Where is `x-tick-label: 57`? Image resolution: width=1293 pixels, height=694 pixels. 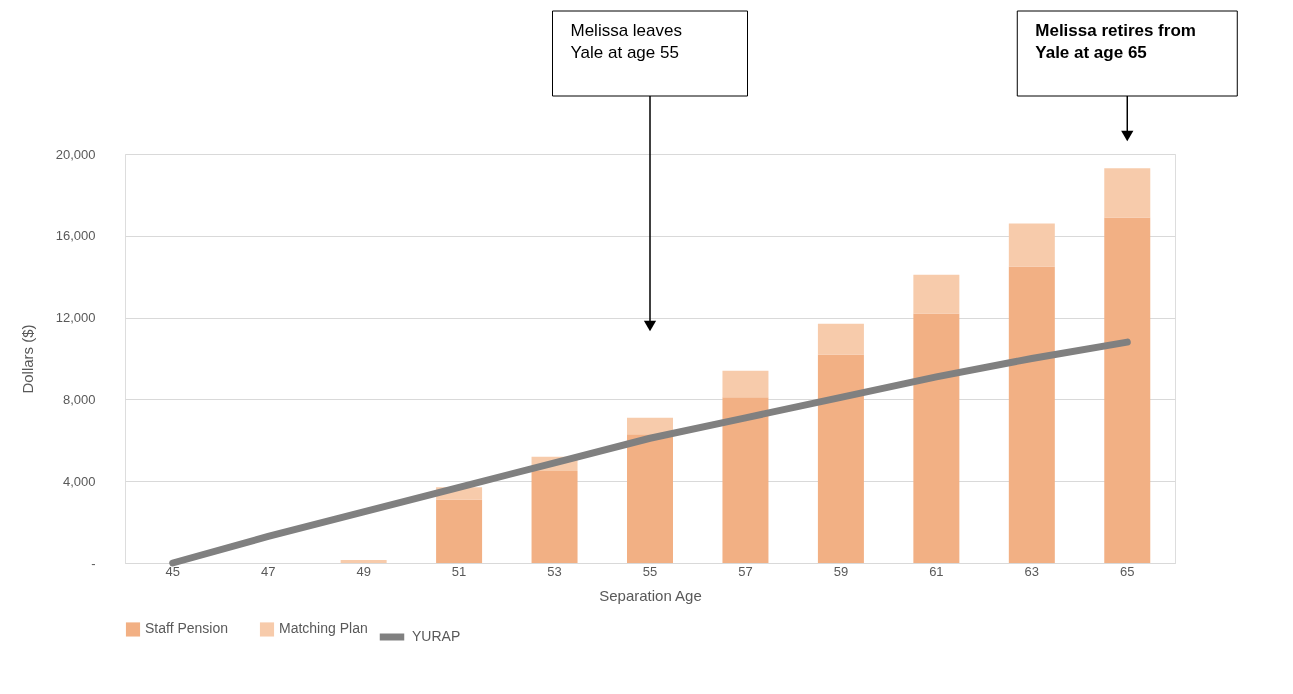
x-tick-label: 57 is located at coordinates (745, 571).